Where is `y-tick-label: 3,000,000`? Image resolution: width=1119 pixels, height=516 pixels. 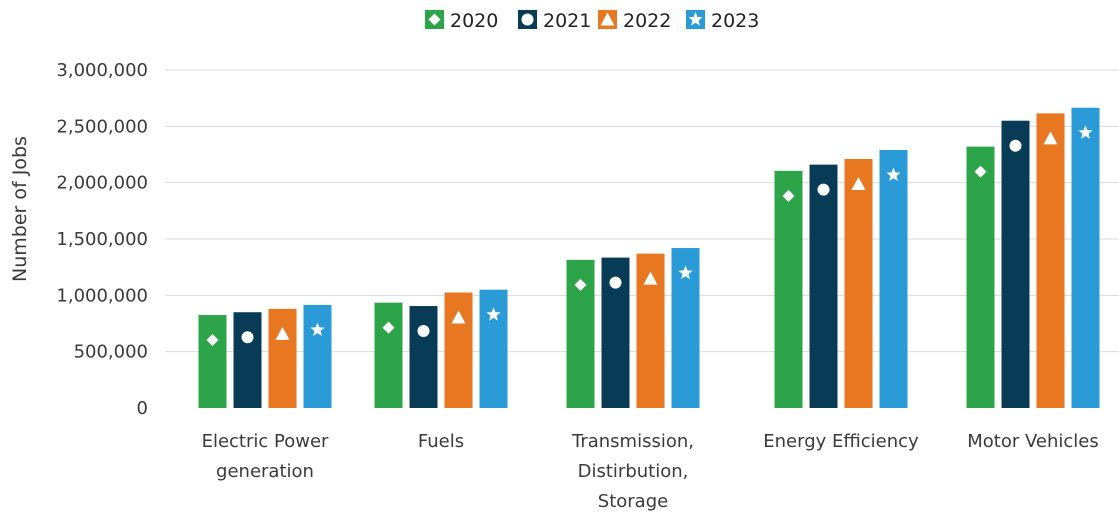
y-tick-label: 3,000,000 is located at coordinates (102, 70).